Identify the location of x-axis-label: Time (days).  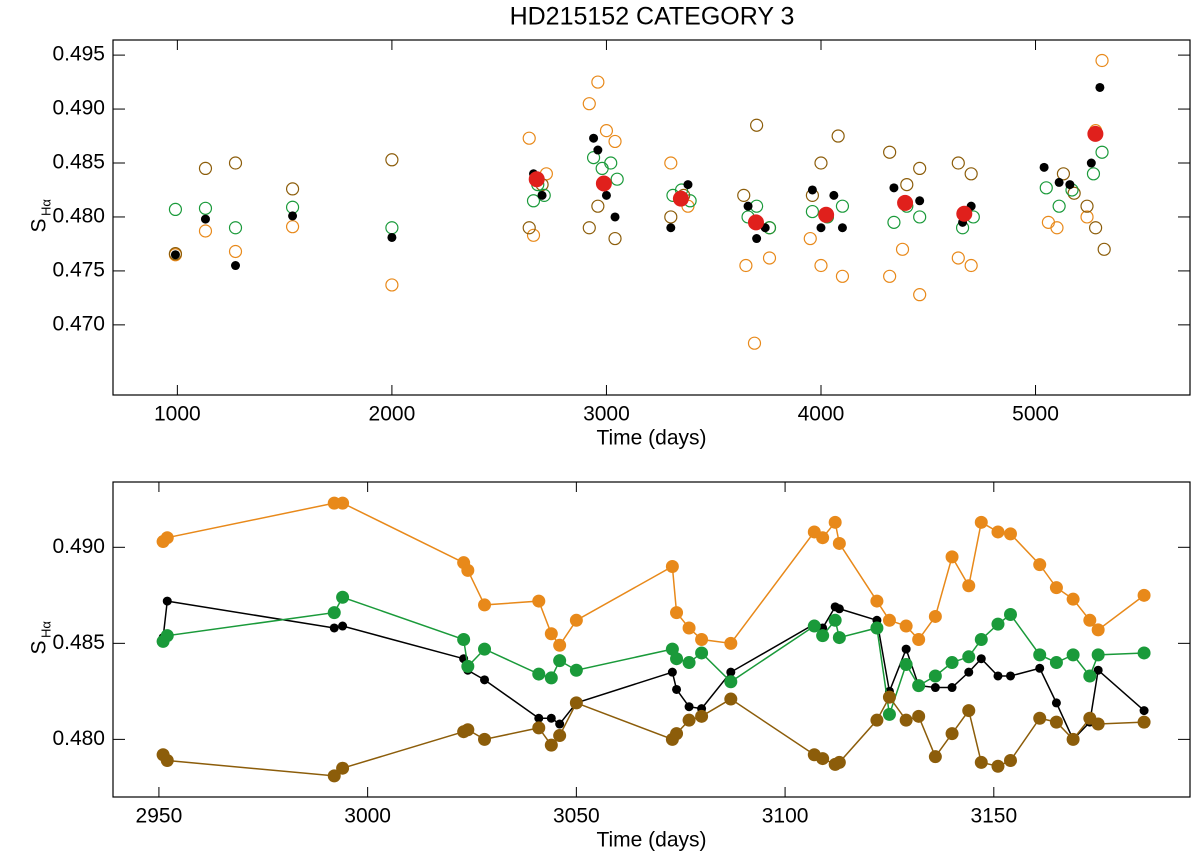
(651, 840).